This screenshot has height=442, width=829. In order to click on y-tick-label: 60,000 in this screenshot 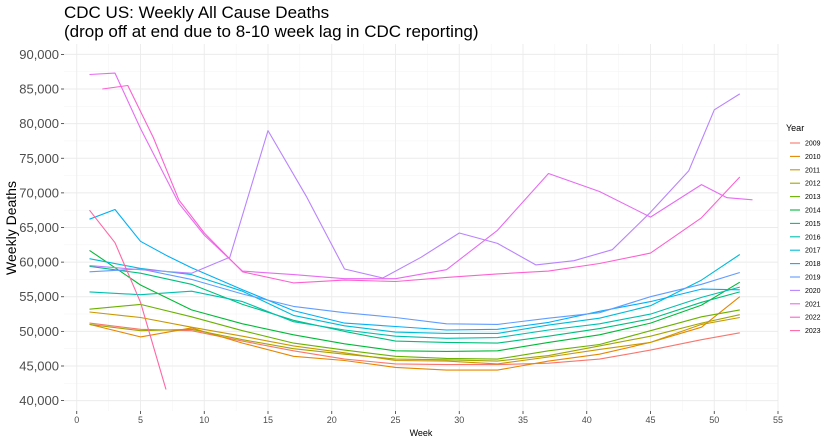, I will do `click(39, 262)`.